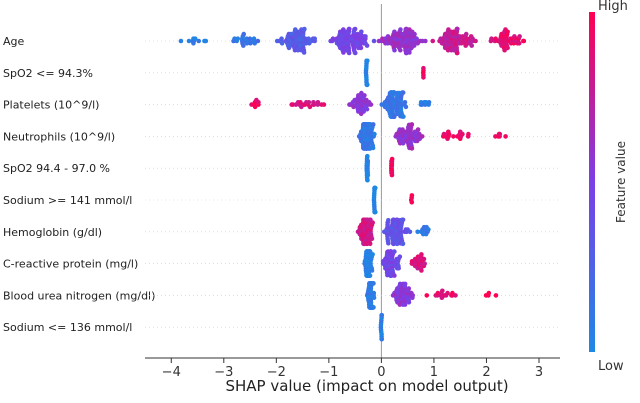 This screenshot has height=403, width=640. What do you see at coordinates (48, 73) in the screenshot?
I see `feature-label: SpO2 <= 94.3%` at bounding box center [48, 73].